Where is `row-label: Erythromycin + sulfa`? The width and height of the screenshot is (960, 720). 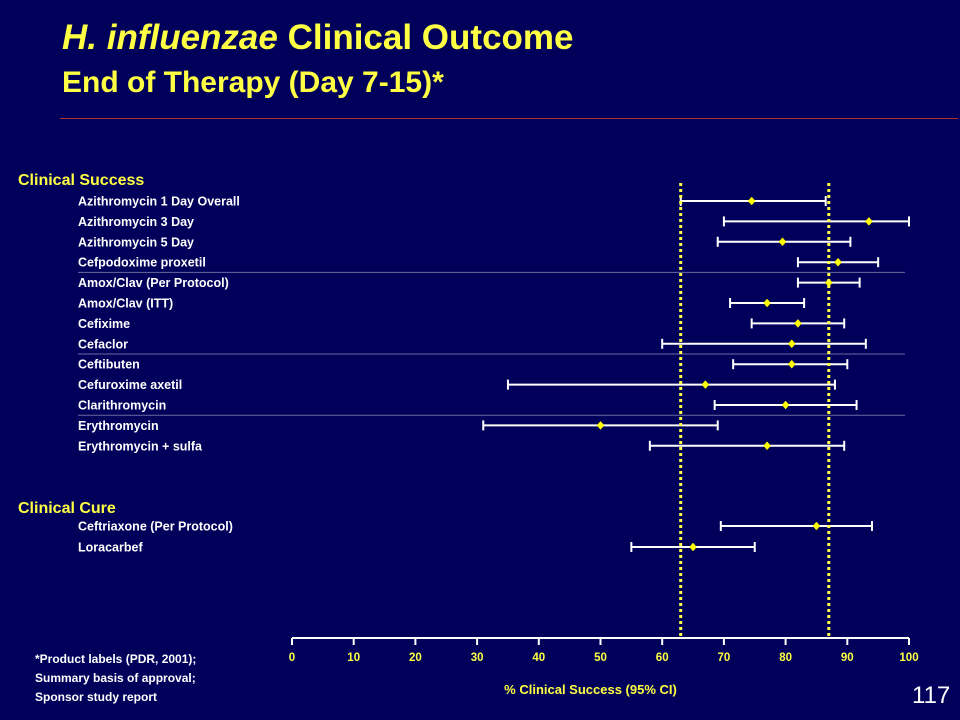 row-label: Erythromycin + sulfa is located at coordinates (140, 446).